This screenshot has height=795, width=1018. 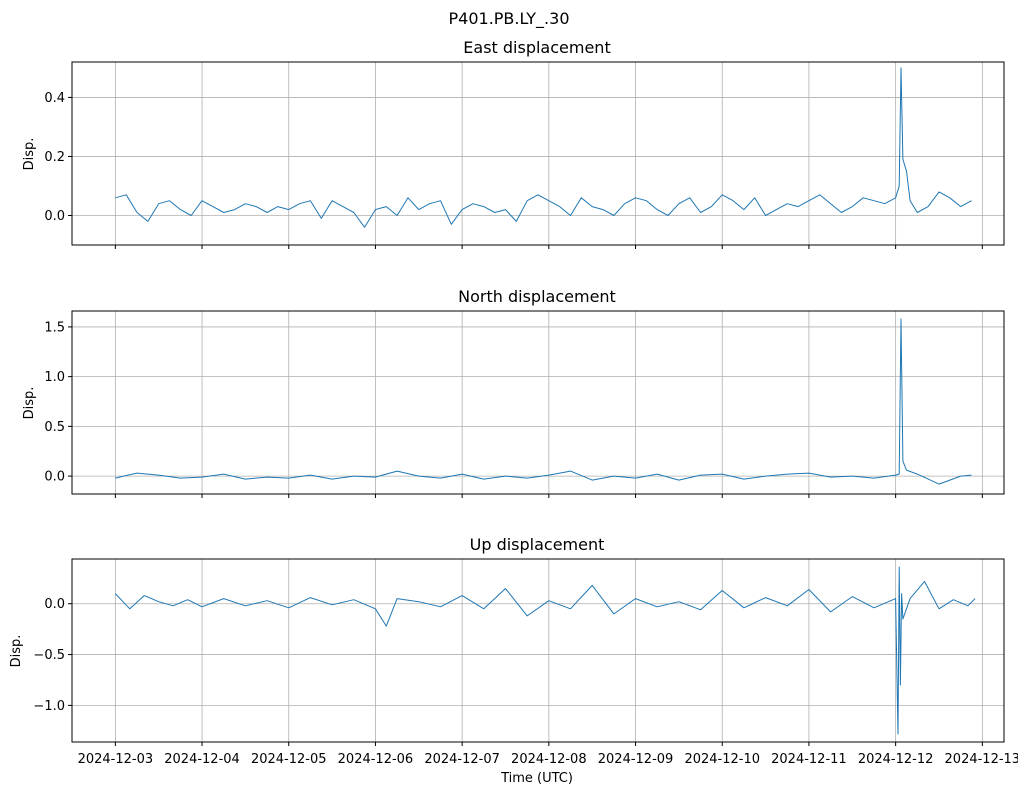 I want to click on ylabel-north: Disp., so click(x=29, y=403).